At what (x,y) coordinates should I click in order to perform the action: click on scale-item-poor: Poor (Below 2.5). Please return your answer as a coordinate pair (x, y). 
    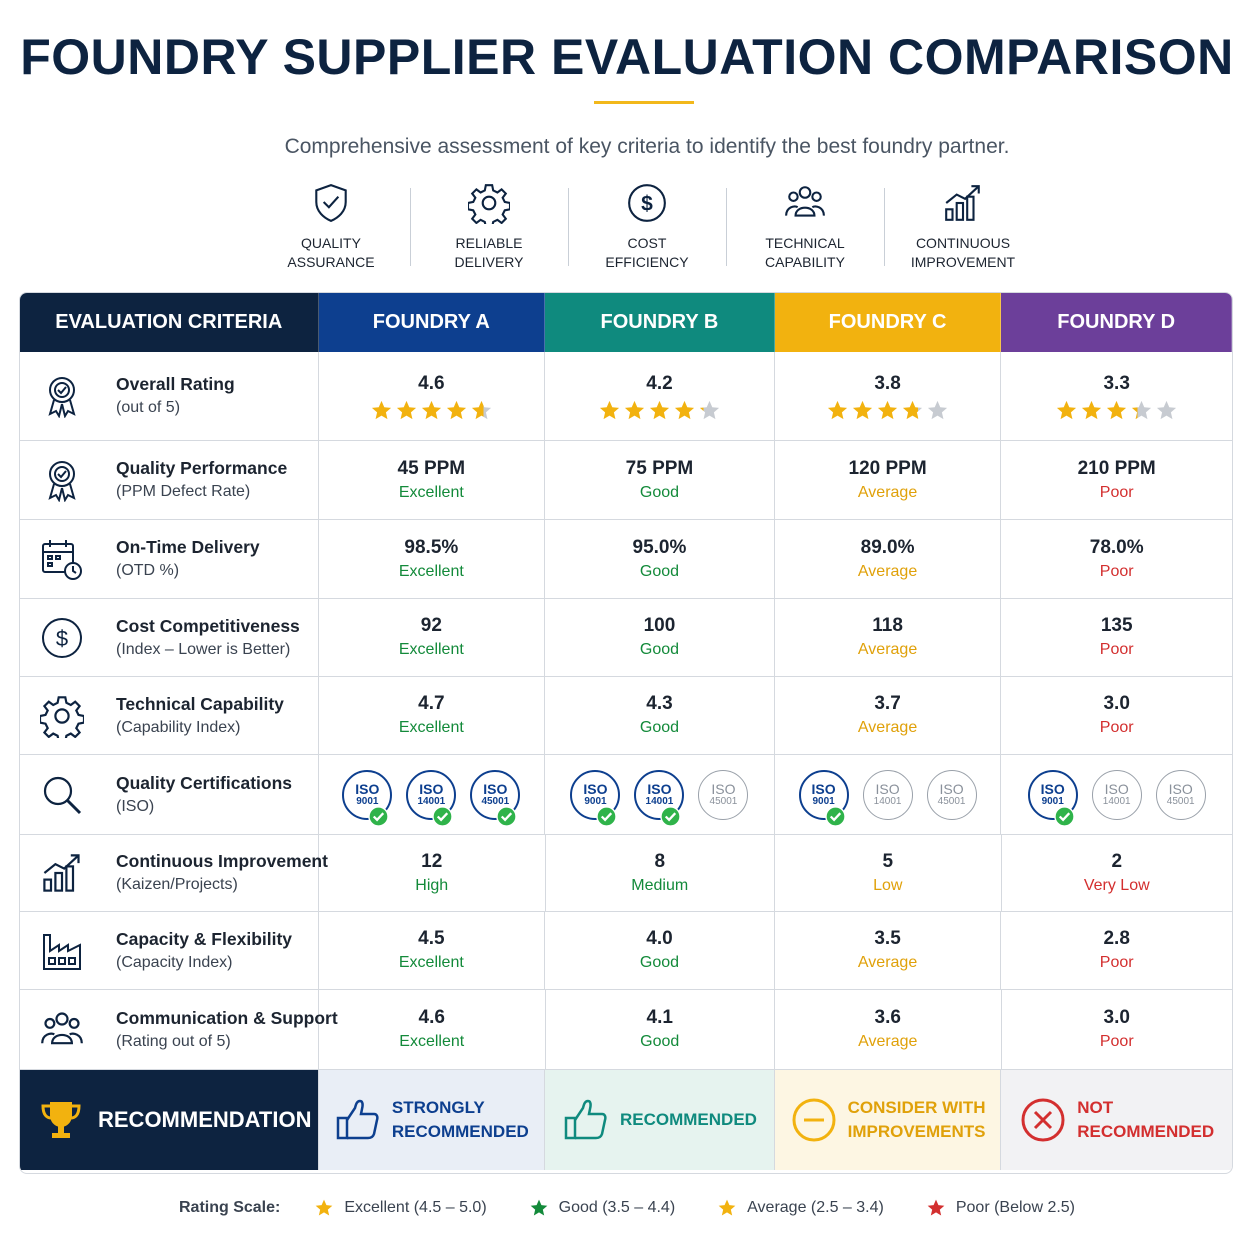
    Looking at the image, I should click on (1000, 1208).